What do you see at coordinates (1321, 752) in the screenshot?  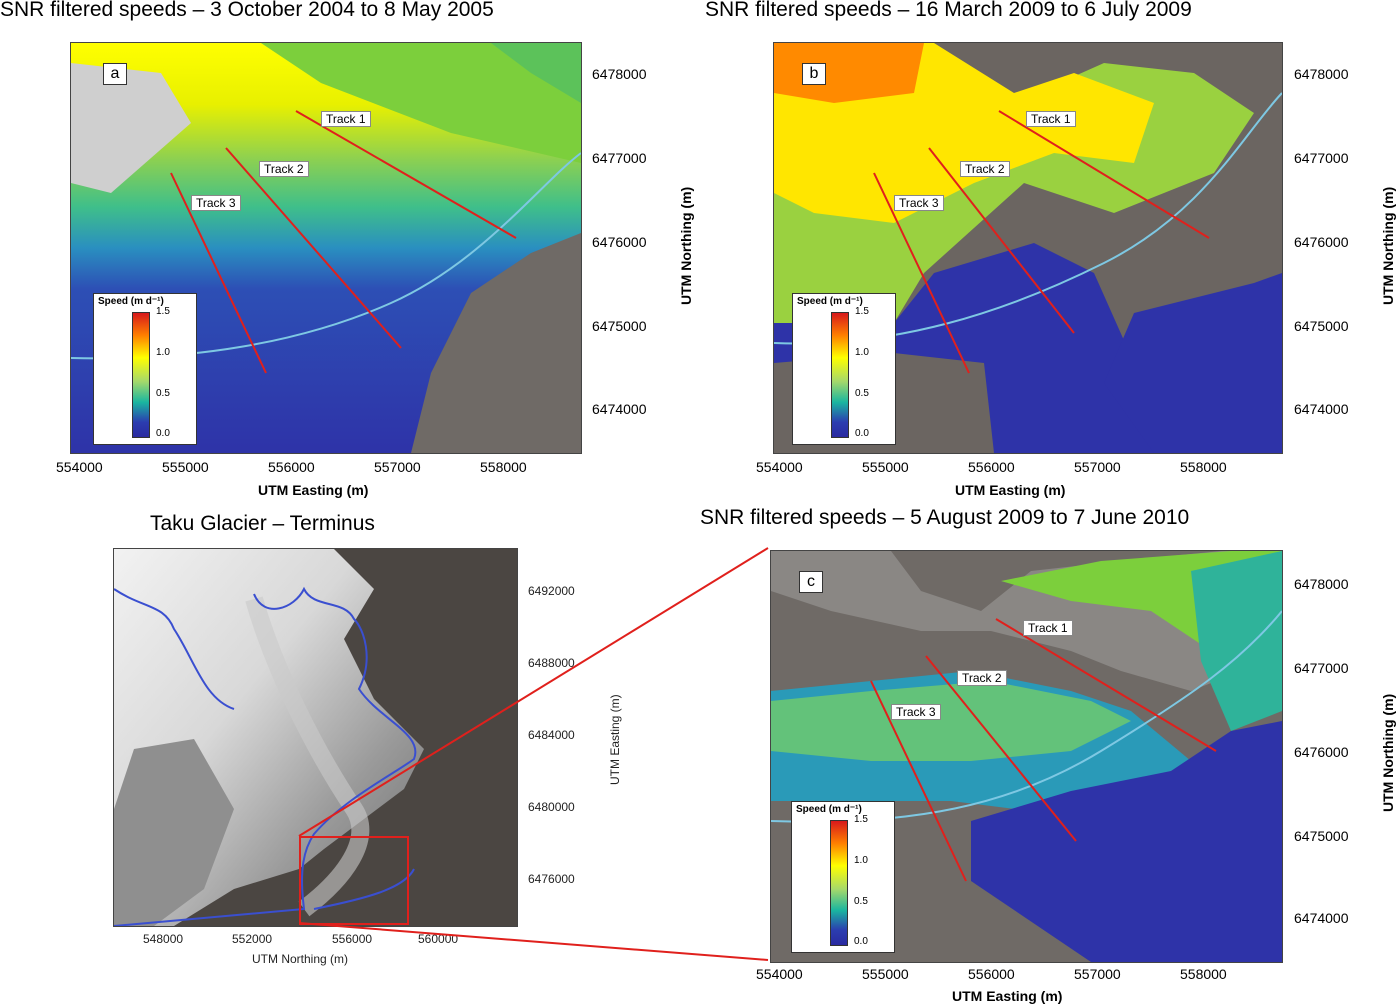 I see `panel-c-y-tick: 6476000` at bounding box center [1321, 752].